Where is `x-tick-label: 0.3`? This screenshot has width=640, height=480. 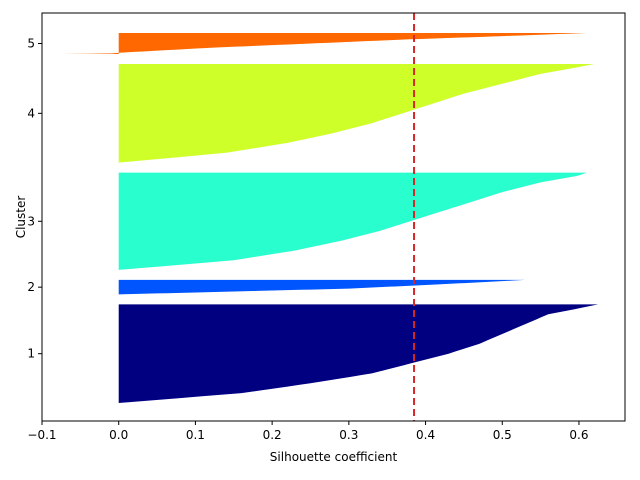 x-tick-label: 0.3 is located at coordinates (348, 435).